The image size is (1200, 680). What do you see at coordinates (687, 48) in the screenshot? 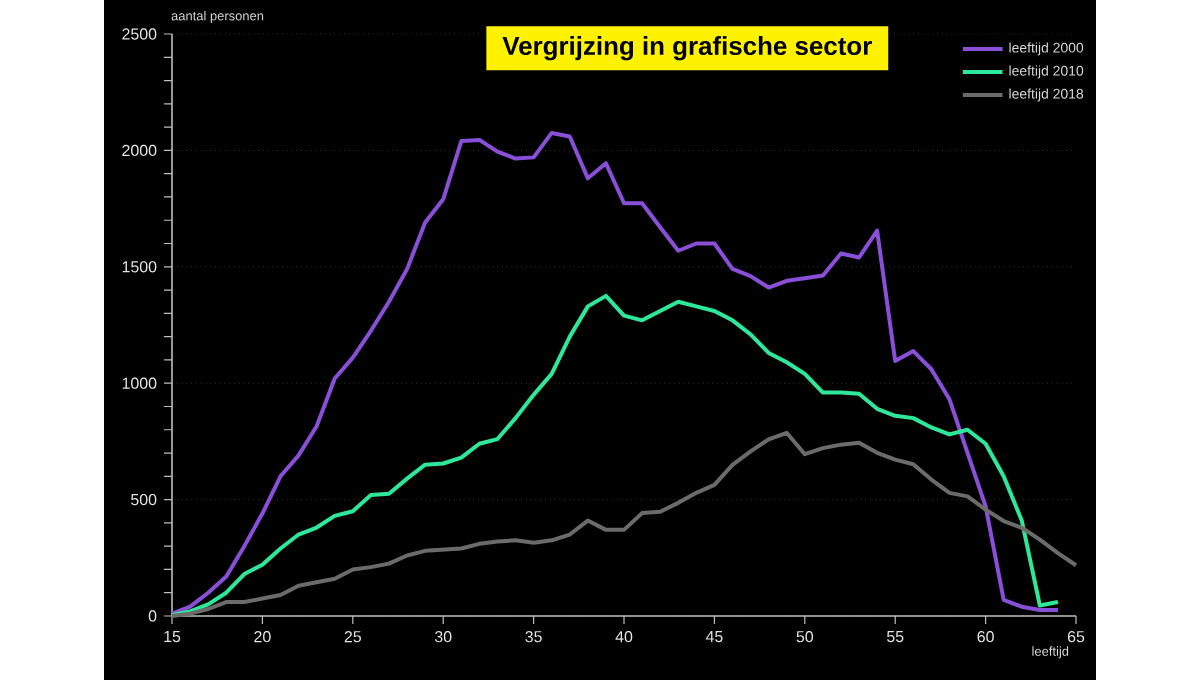
I see `chart-title: Vergrijzing in grafische sector` at bounding box center [687, 48].